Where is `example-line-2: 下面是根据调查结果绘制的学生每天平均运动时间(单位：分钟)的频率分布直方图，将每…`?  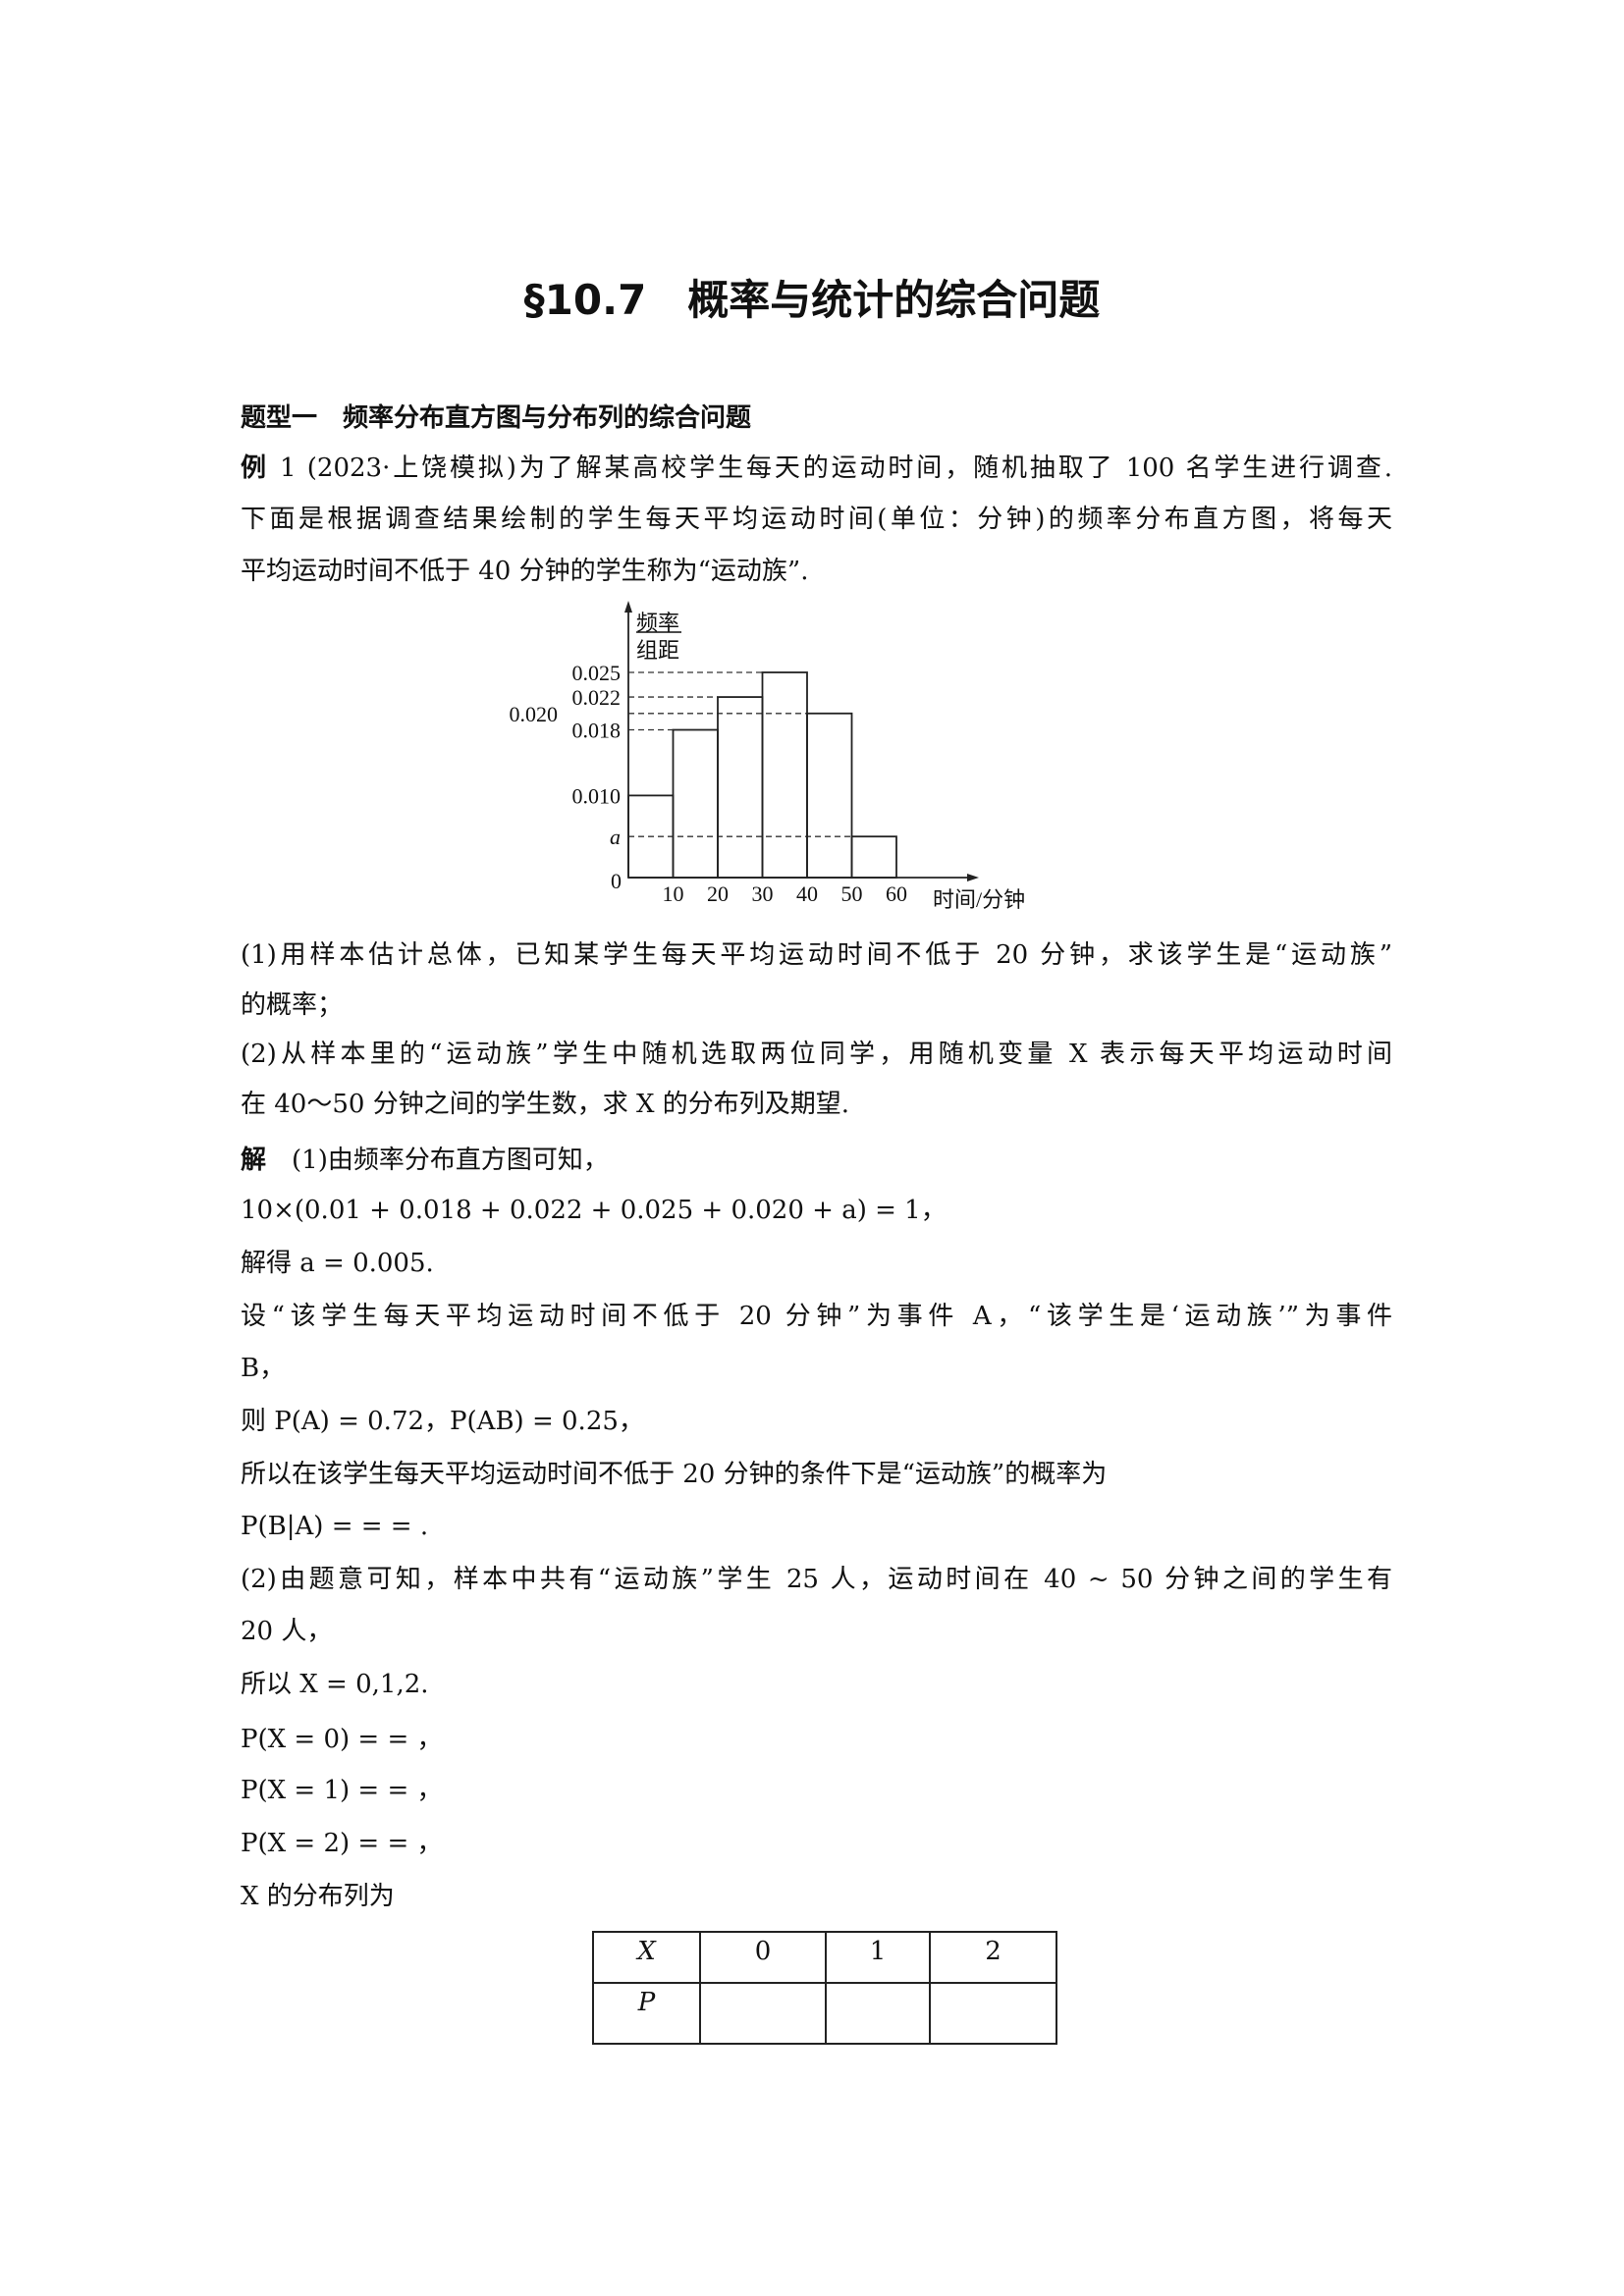
example-line-2: 下面是根据调查结果绘制的学生每天平均运动时间(单位：分钟)的频率分布直方图，将每… is located at coordinates (816, 519).